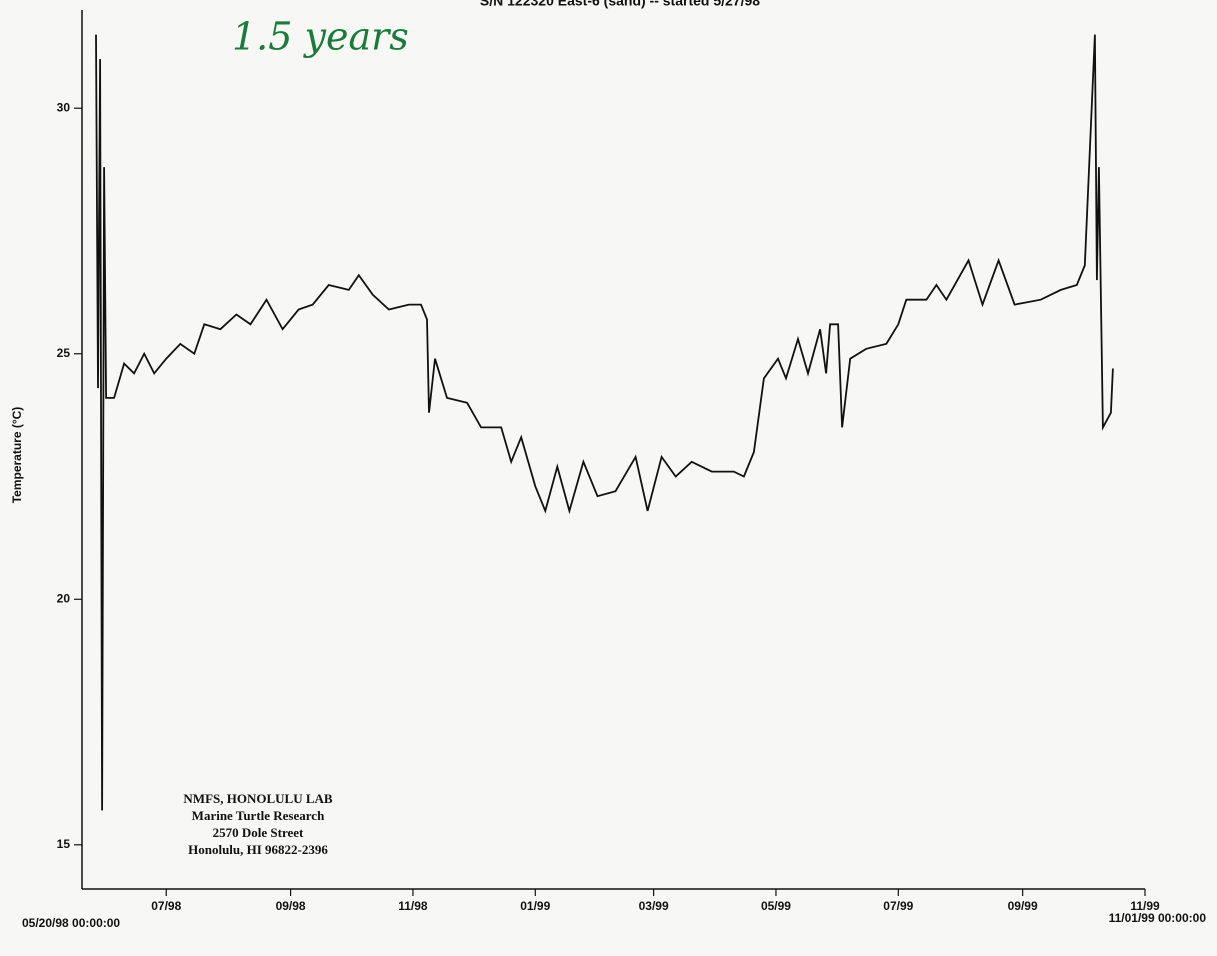  What do you see at coordinates (17, 455) in the screenshot?
I see `y-axis-label: Temperature (°C)` at bounding box center [17, 455].